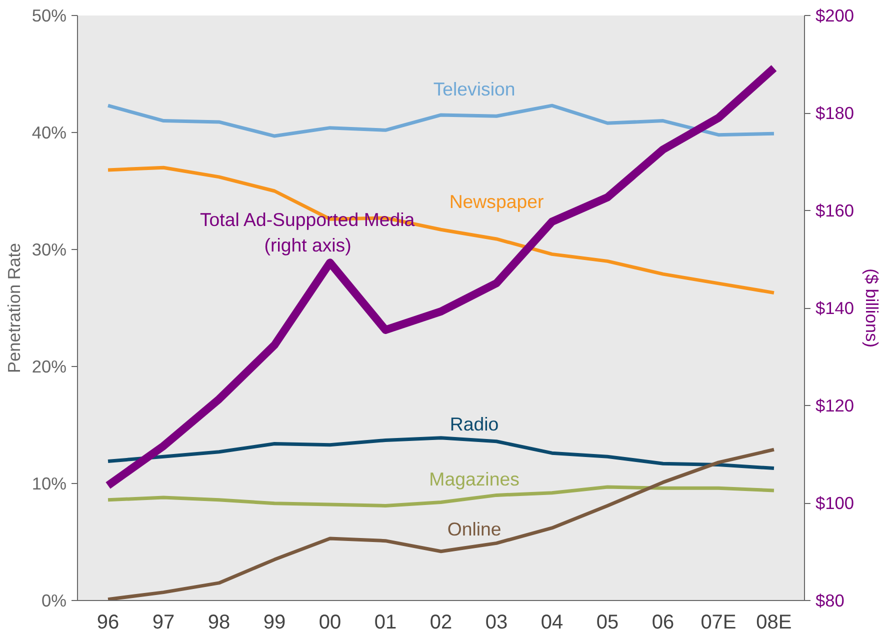  I want to click on x-tick-label: 06, so click(663, 623).